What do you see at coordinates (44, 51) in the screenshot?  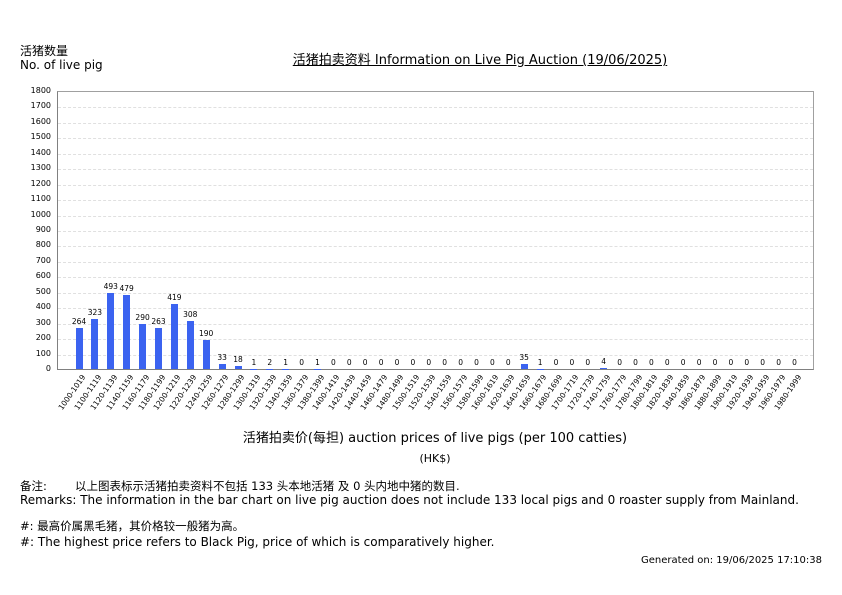 I see `y-axis-label-cn: 活猪数量` at bounding box center [44, 51].